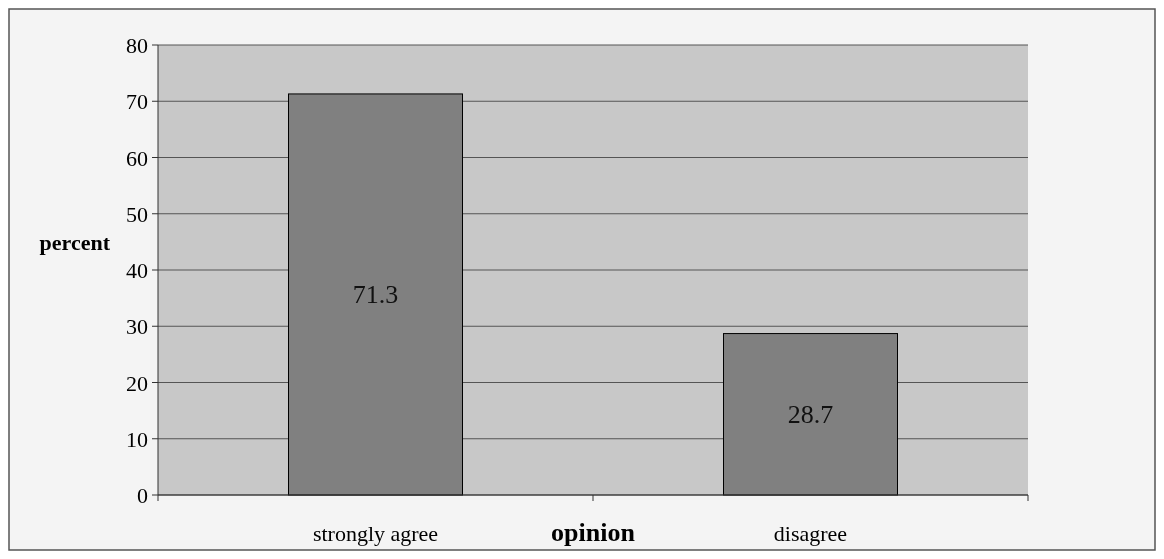 This screenshot has height=559, width=1164. Describe the element at coordinates (375, 295) in the screenshot. I see `data-label: 71.3` at that location.